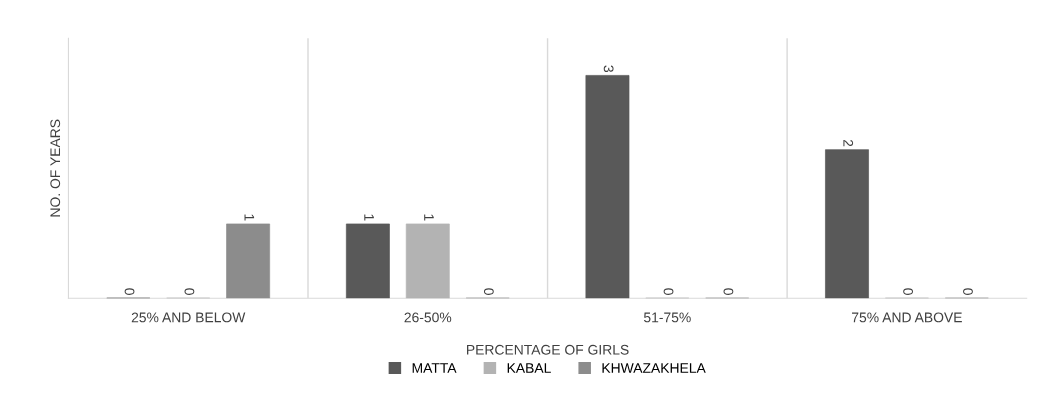 This screenshot has height=403, width=1053. Describe the element at coordinates (428, 317) in the screenshot. I see `x-tick-label: 26-50%` at that location.